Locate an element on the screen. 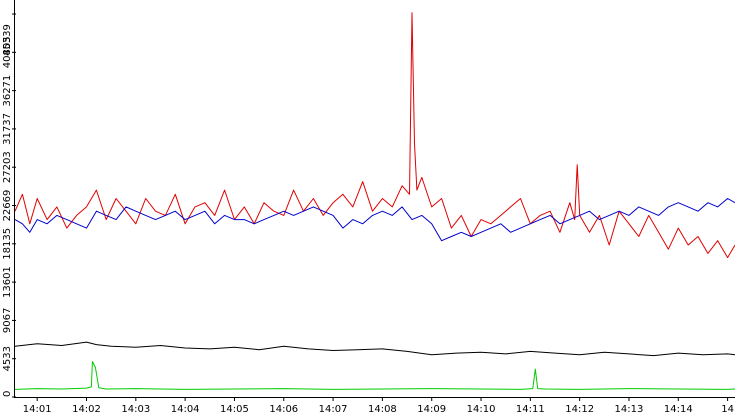 The image size is (735, 415). y-tick-label: 40805 is located at coordinates (7, 52).